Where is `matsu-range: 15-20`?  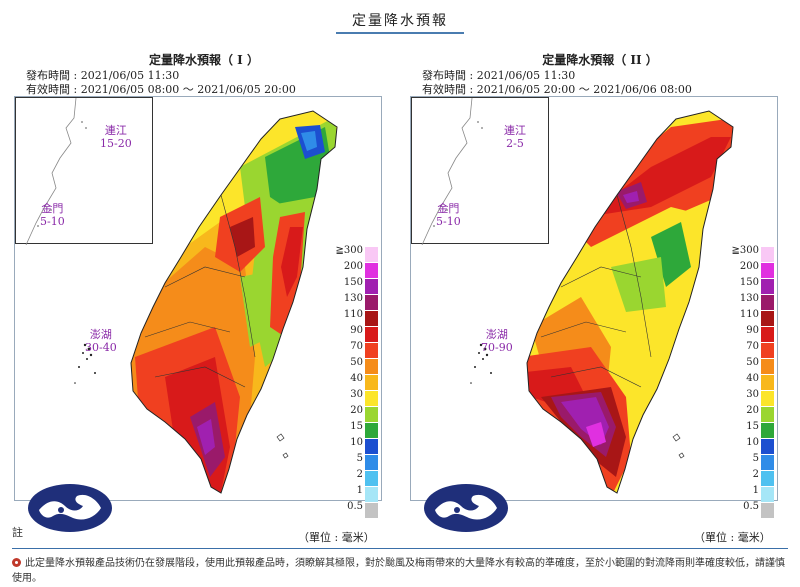 matsu-range: 15-20 is located at coordinates (116, 143).